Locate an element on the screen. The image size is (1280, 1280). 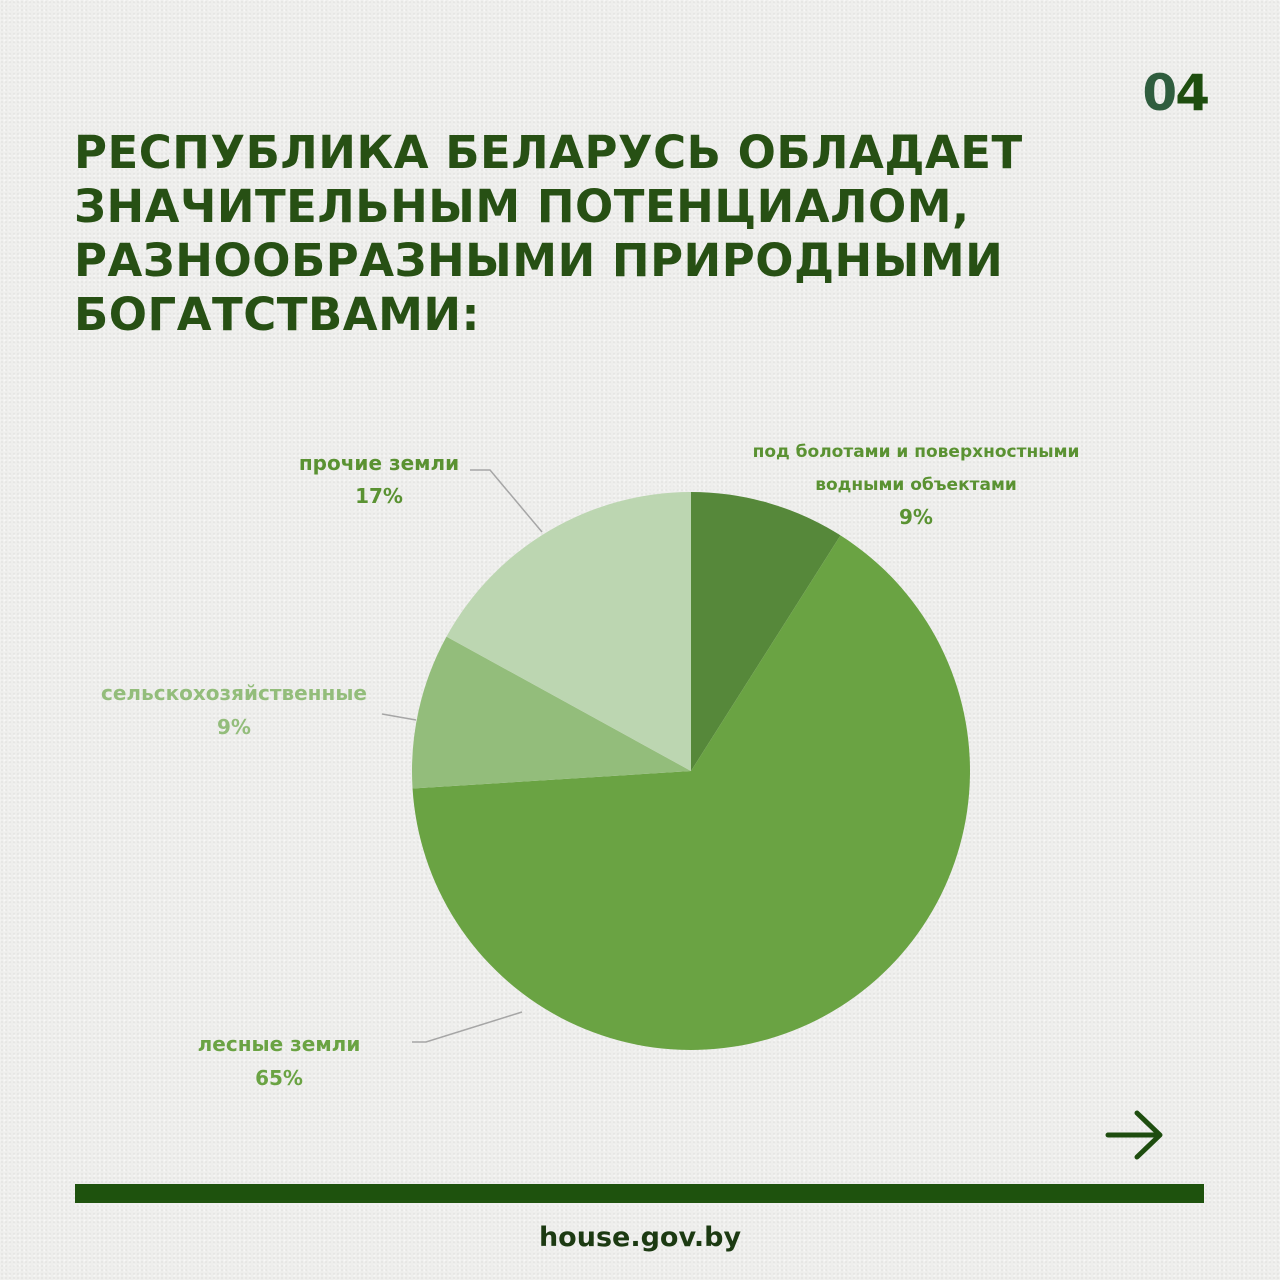
slice-label-forest: лесные земли is located at coordinates (279, 1044).